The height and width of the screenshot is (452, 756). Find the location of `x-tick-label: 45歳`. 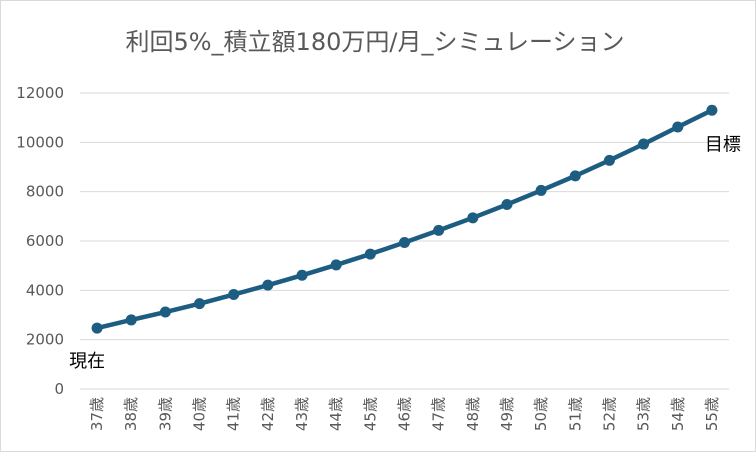

x-tick-label: 45歳 is located at coordinates (370, 414).